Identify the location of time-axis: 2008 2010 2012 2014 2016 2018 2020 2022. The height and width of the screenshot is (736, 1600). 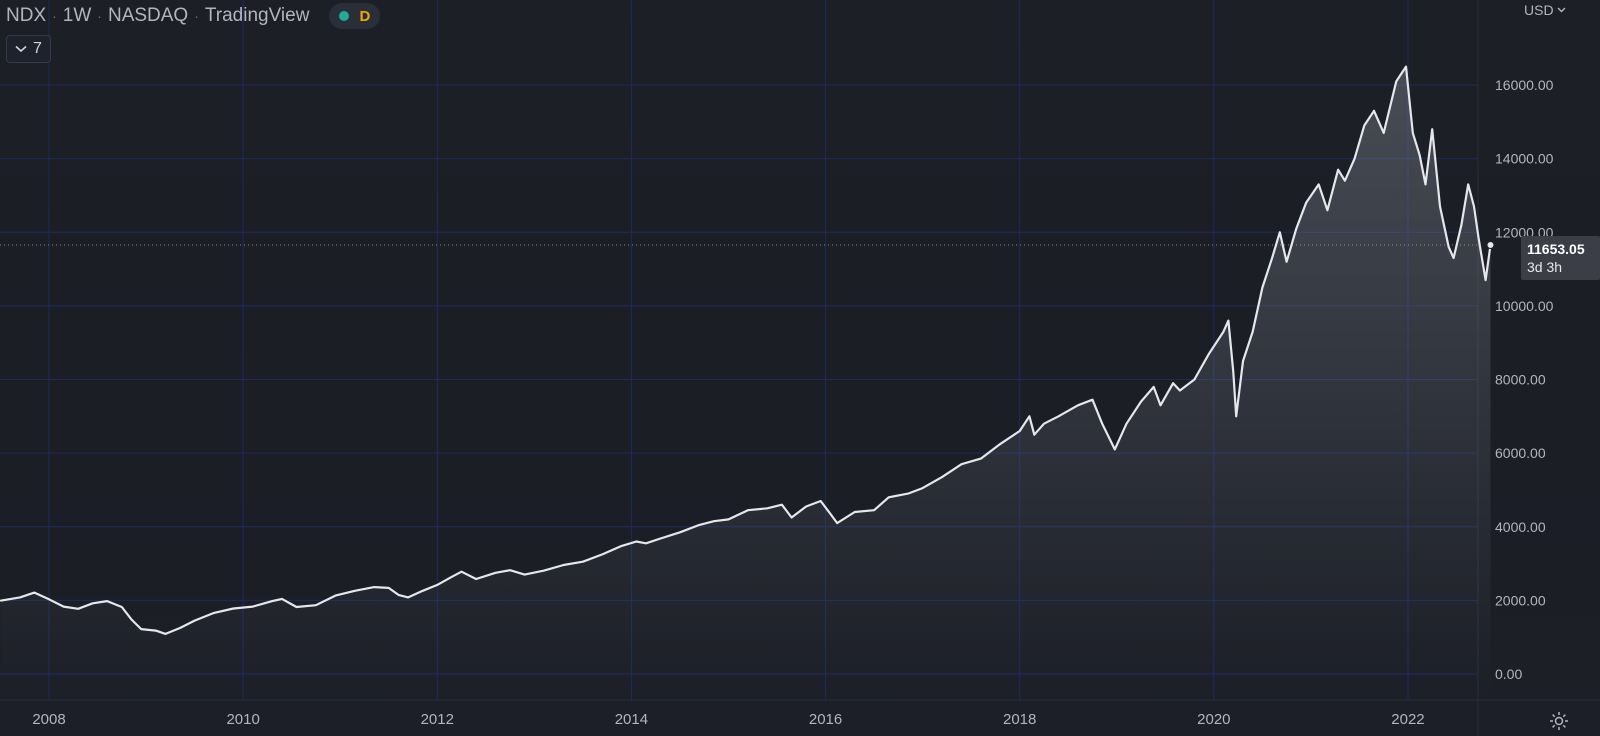
(728, 719).